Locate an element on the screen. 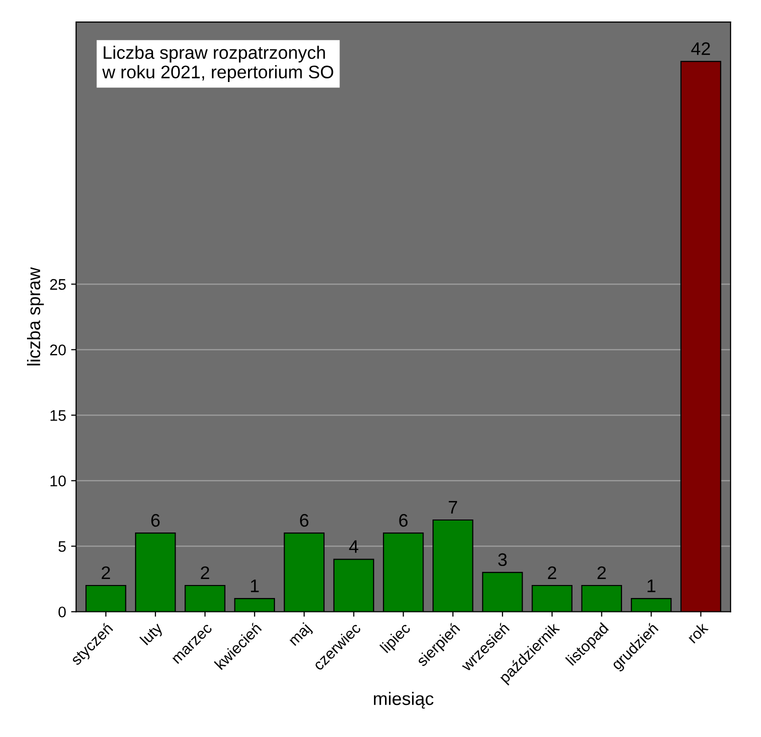 Image resolution: width=761 pixels, height=737 pixels. data-label: 42 is located at coordinates (700, 48).